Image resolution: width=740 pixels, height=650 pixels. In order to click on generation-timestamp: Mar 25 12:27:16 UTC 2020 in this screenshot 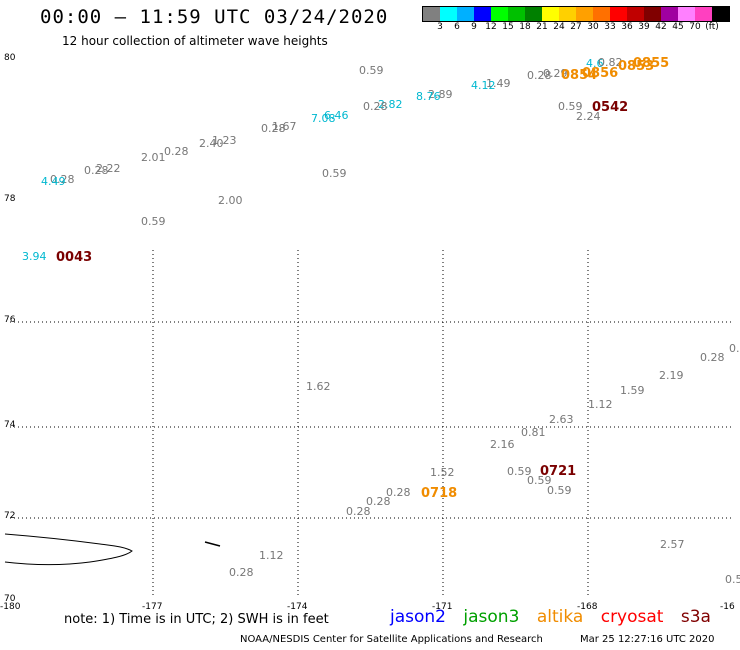, I will do `click(647, 639)`.